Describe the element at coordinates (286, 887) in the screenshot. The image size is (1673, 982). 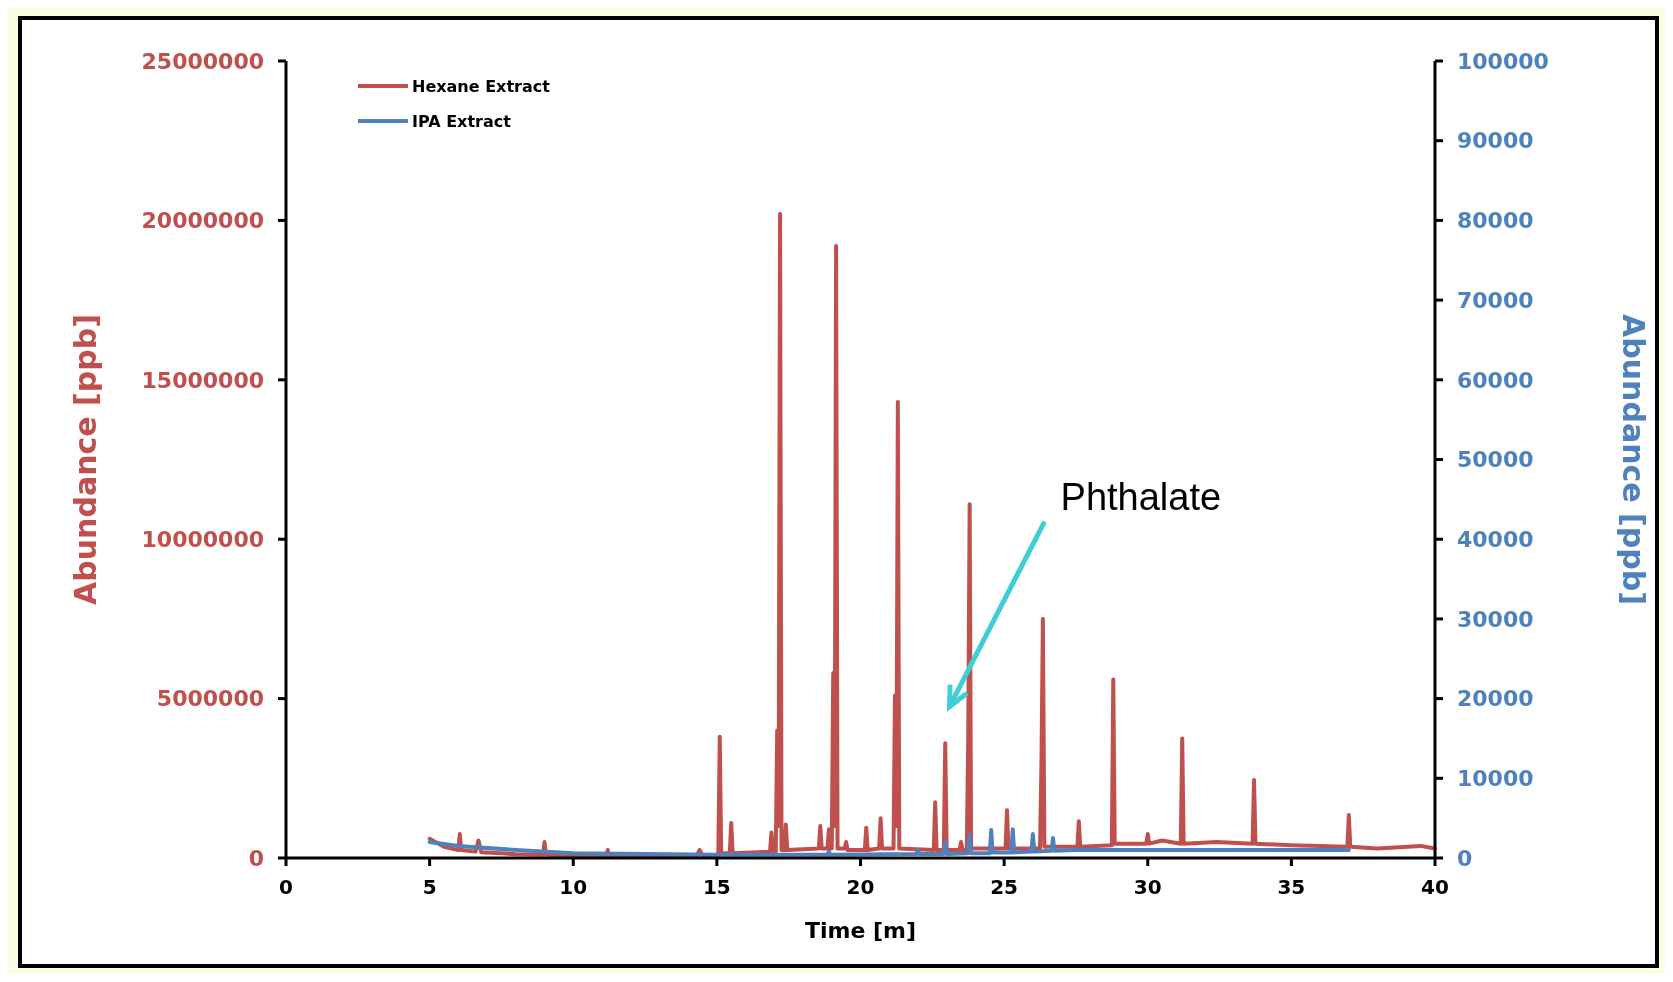
I see `x-tick-label: 0` at that location.